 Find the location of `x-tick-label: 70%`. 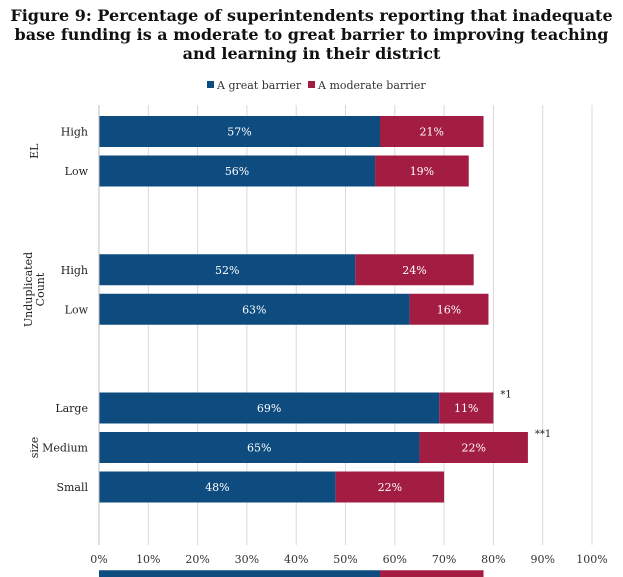

x-tick-label: 70% is located at coordinates (444, 559).